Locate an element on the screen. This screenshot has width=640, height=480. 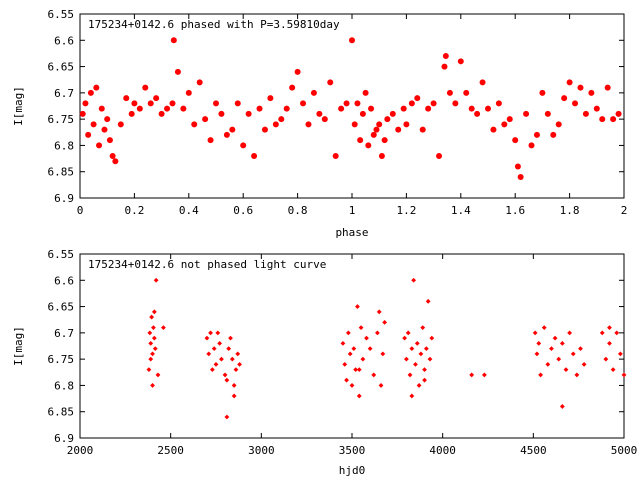
x-tick-label: 4000 is located at coordinates (442, 450).